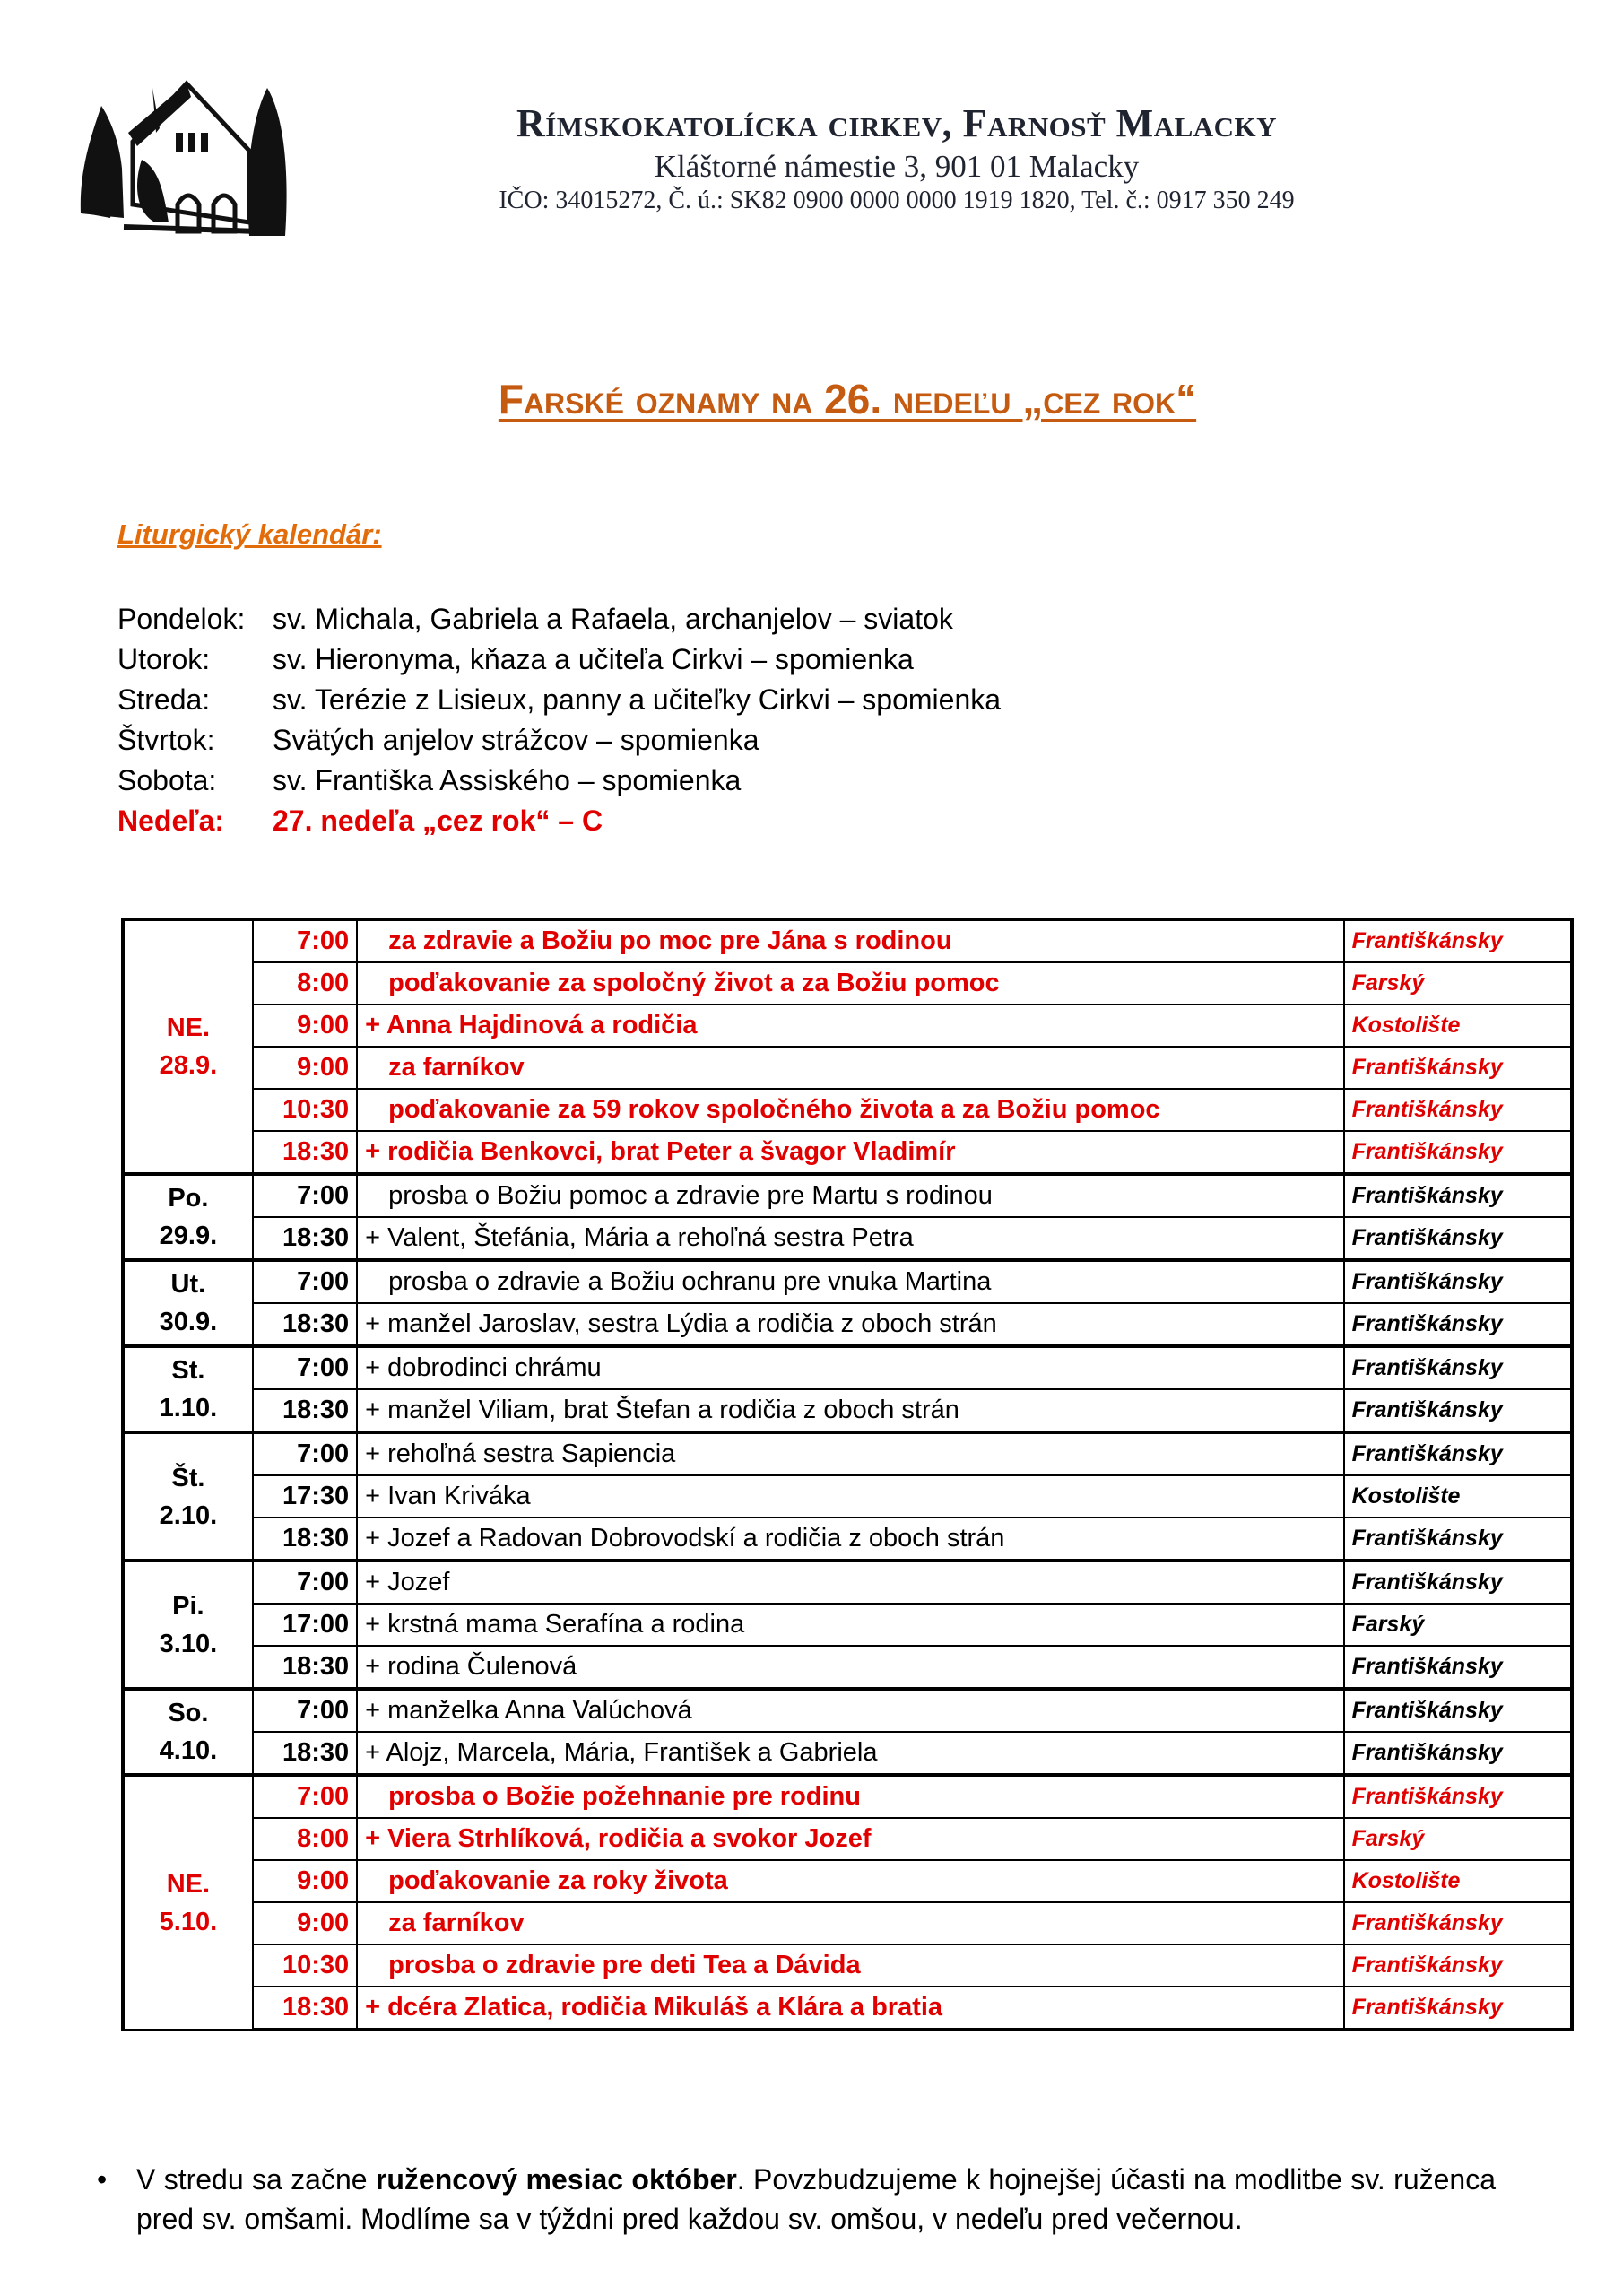  I want to click on organization-address: Kláštorné námestie 3, 901 01 Malacky, so click(897, 166).